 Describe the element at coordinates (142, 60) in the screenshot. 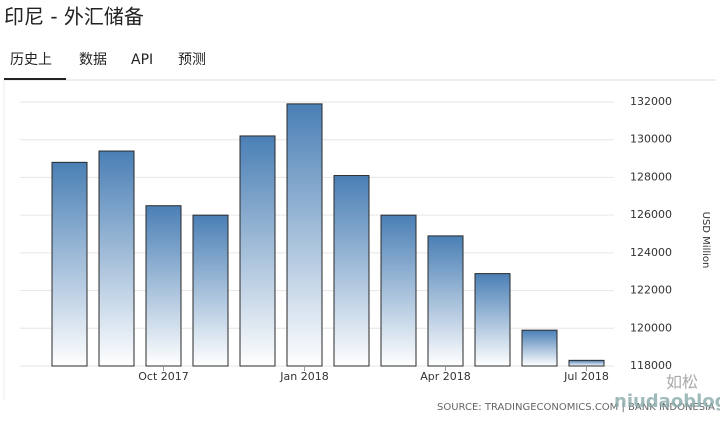

I see `tab: API` at that location.